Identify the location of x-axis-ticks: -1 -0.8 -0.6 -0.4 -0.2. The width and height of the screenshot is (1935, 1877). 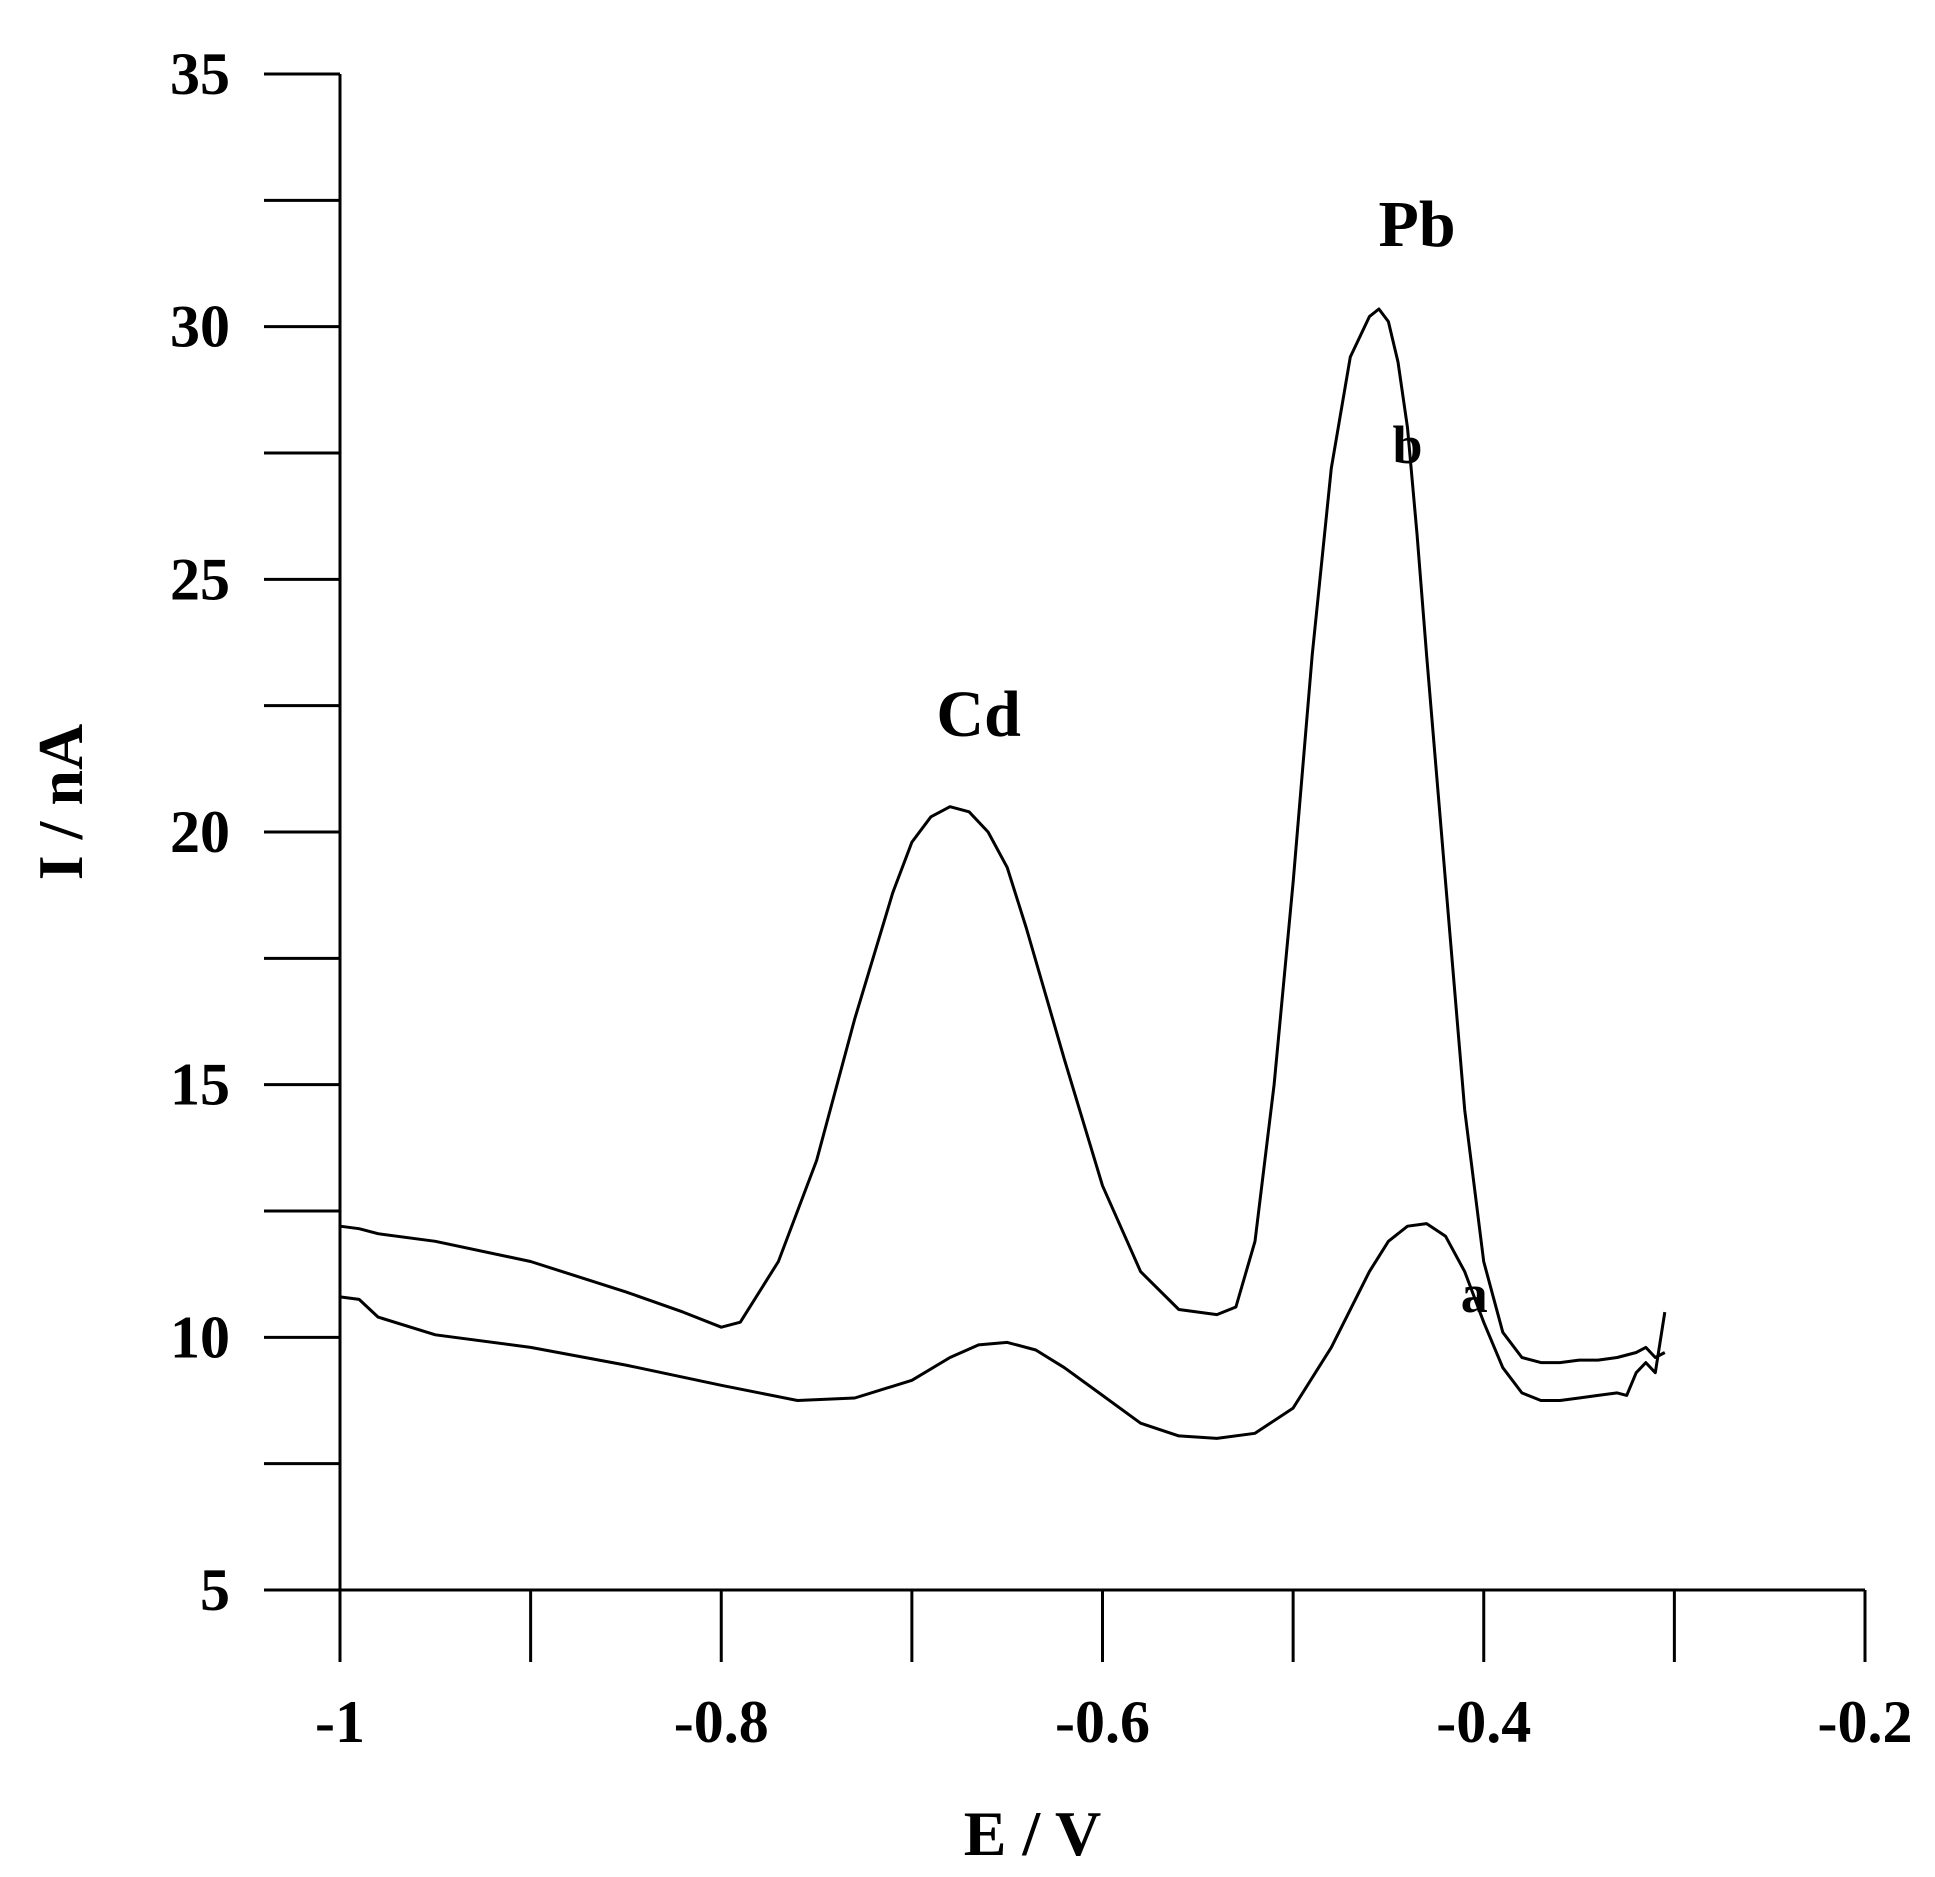
(1113, 1672).